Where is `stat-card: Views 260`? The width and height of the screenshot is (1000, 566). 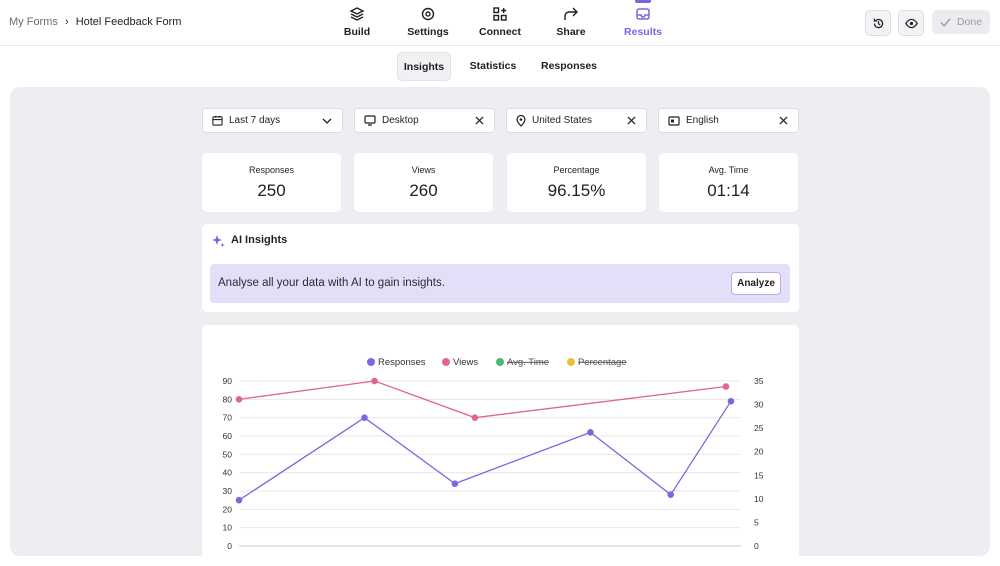 stat-card: Views 260 is located at coordinates (423, 182).